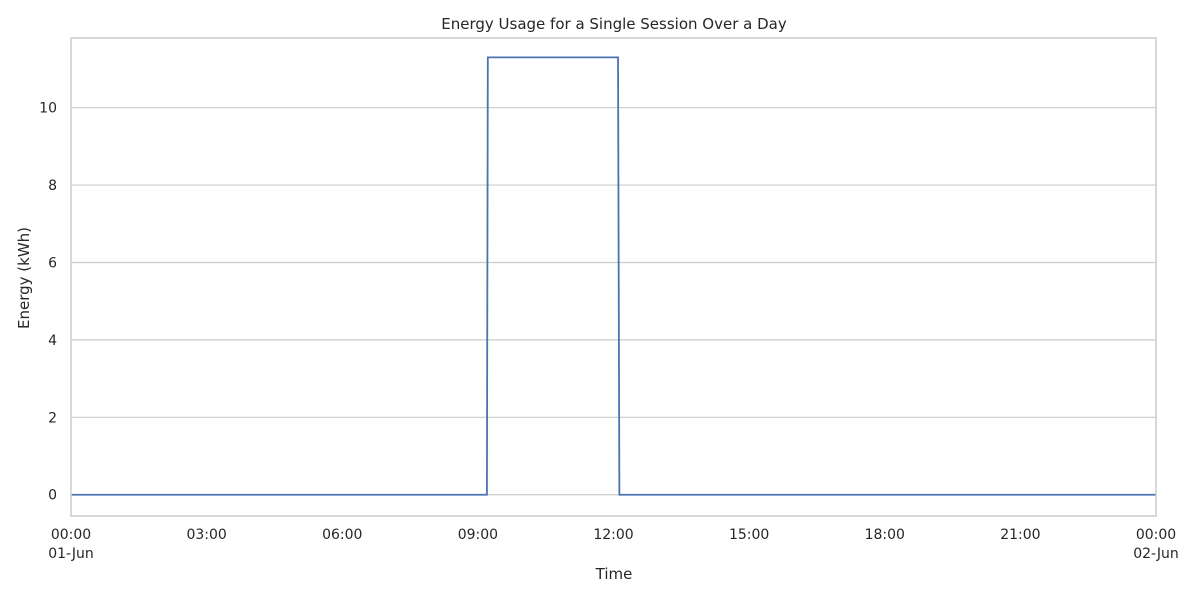  Describe the element at coordinates (478, 535) in the screenshot. I see `x-tick-label: 09:00` at that location.